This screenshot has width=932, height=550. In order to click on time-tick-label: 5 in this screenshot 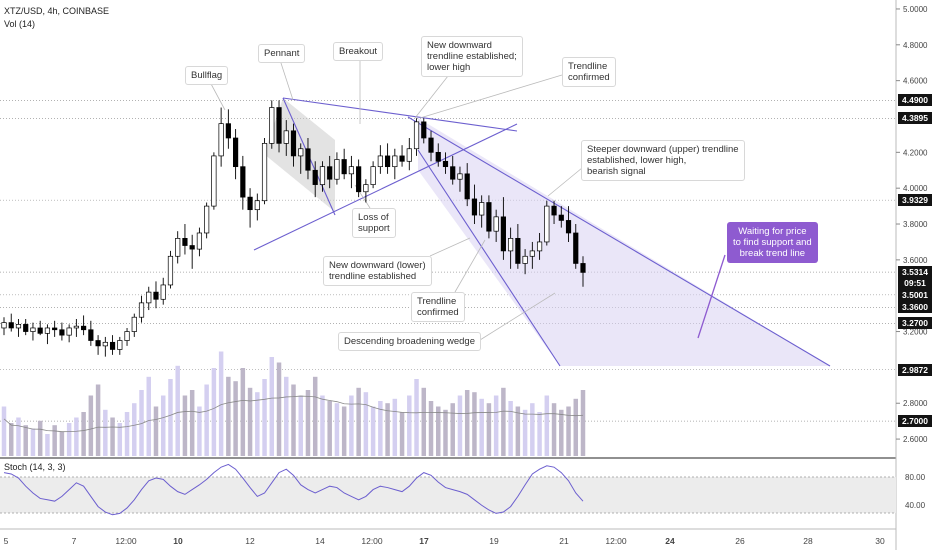, I will do `click(6, 541)`.